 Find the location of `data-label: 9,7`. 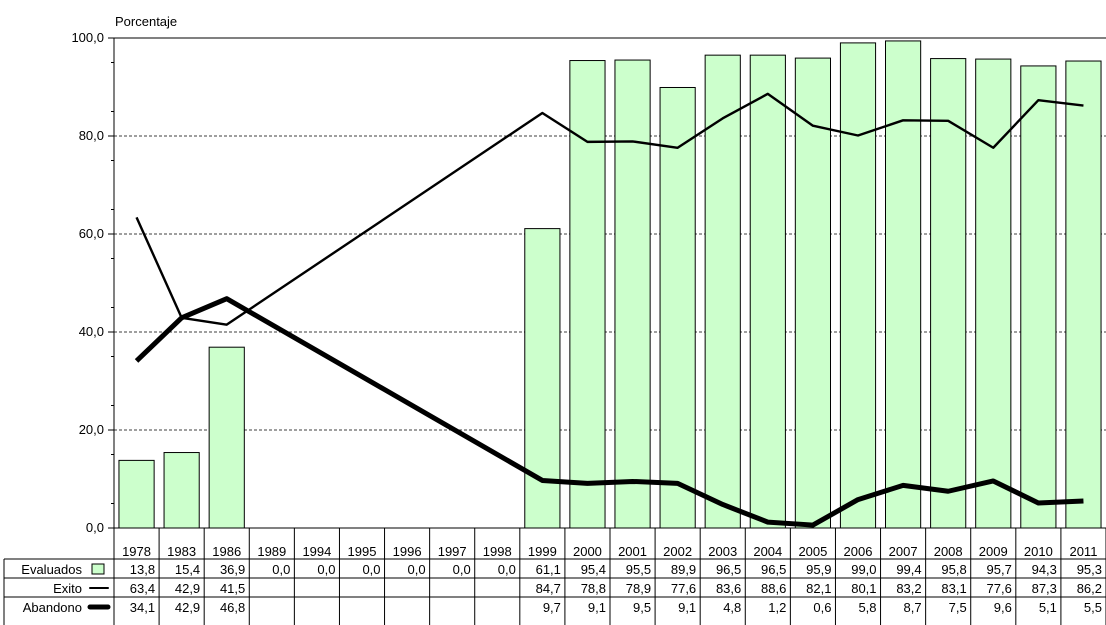

data-label: 9,7 is located at coordinates (552, 607).